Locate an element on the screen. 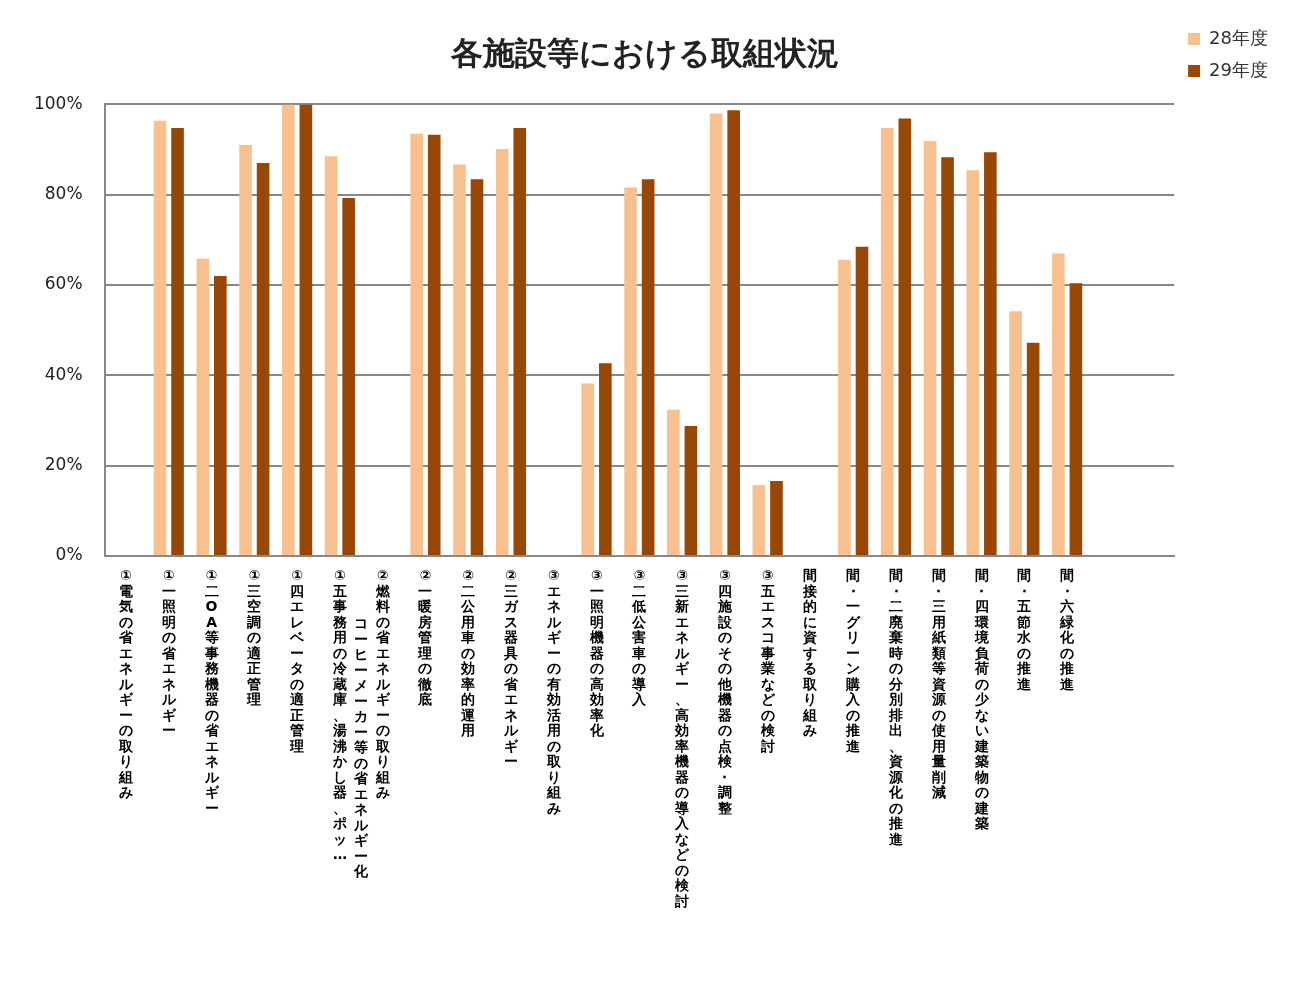  category-label: ③一照明機器の高効率化 is located at coordinates (596, 652).